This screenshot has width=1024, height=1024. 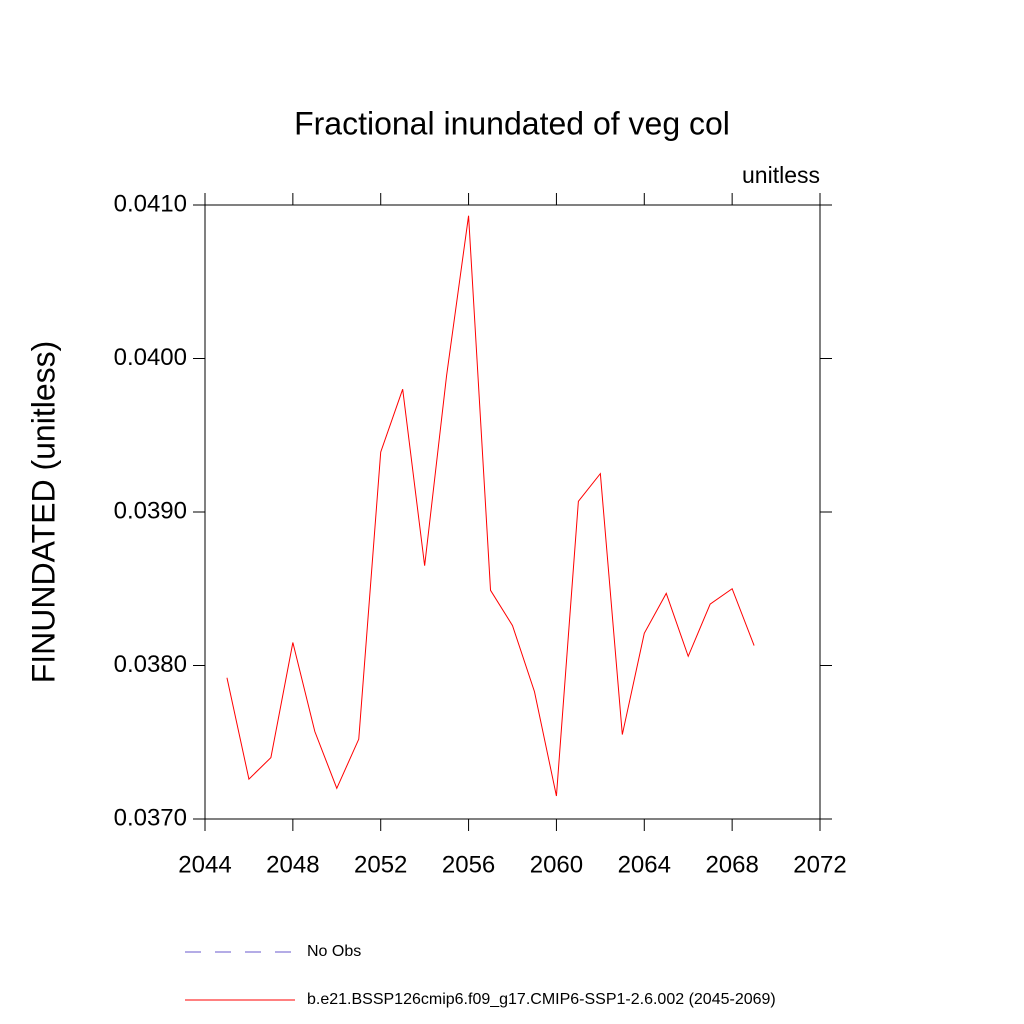 What do you see at coordinates (150, 817) in the screenshot?
I see `y-tick-label: 0.0370` at bounding box center [150, 817].